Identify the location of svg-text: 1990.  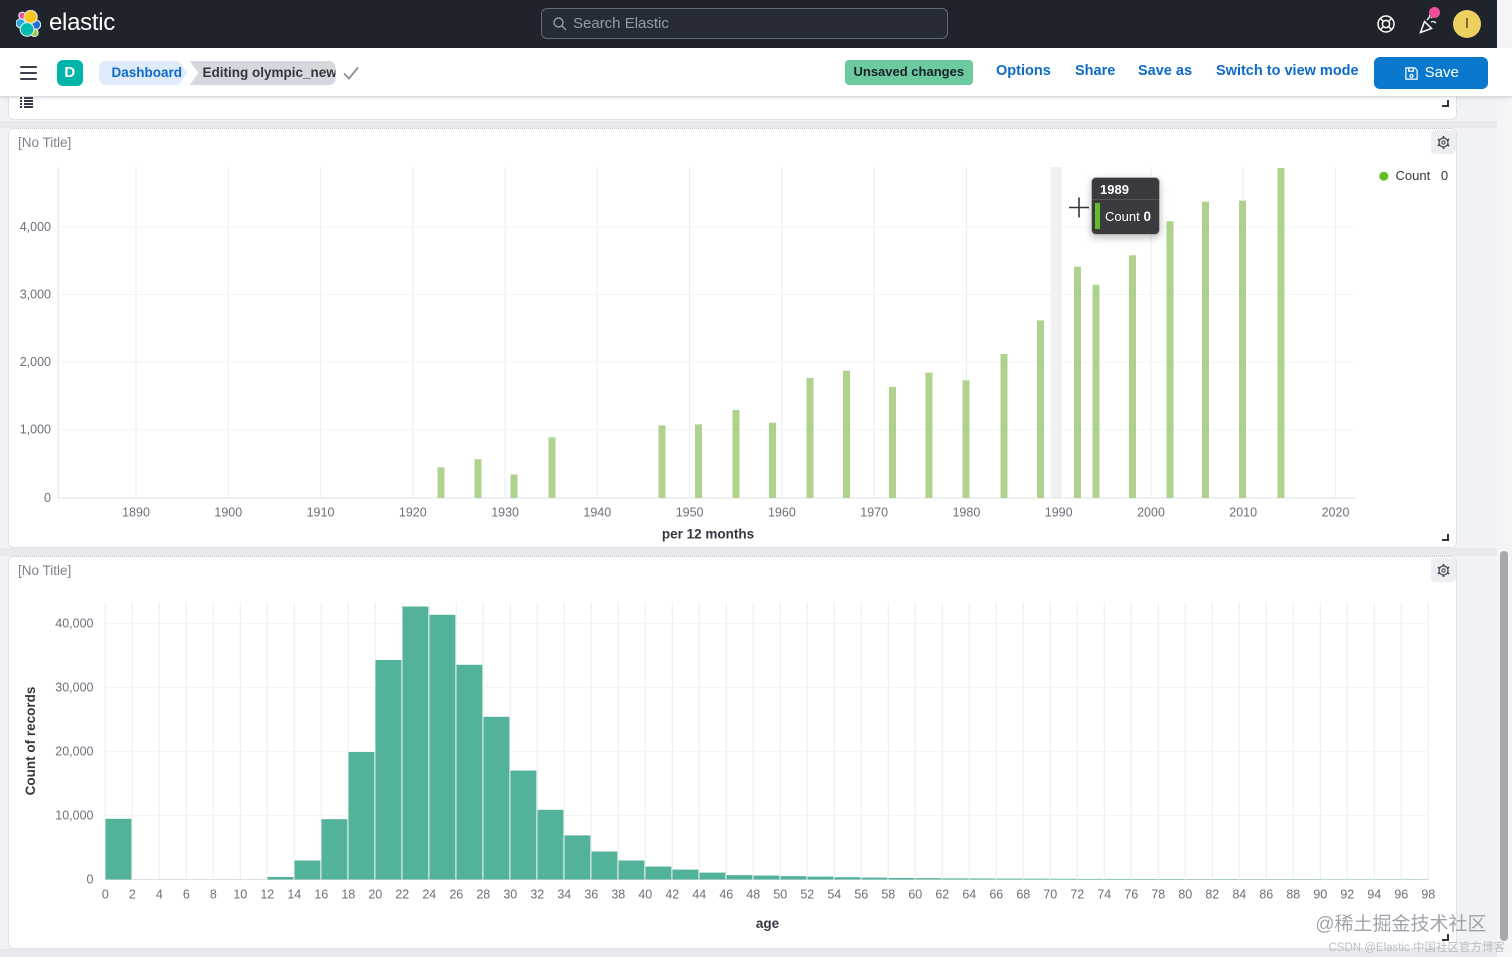
(1059, 513).